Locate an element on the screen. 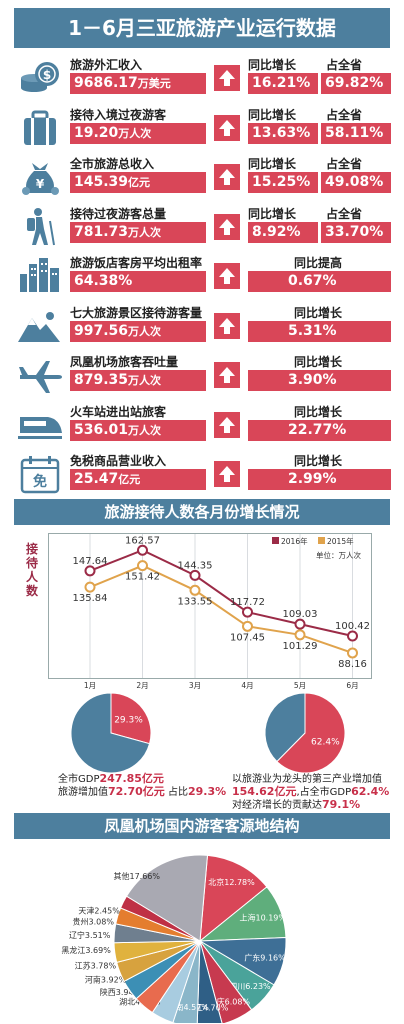 The height and width of the screenshot is (1024, 404). pie-label: 江苏3.78% is located at coordinates (96, 965).